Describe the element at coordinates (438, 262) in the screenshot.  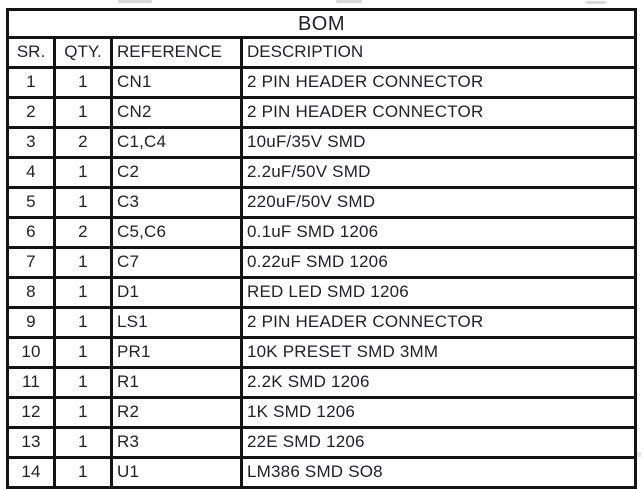
I see `description-cell: 0.22uF SMD 1206` at that location.